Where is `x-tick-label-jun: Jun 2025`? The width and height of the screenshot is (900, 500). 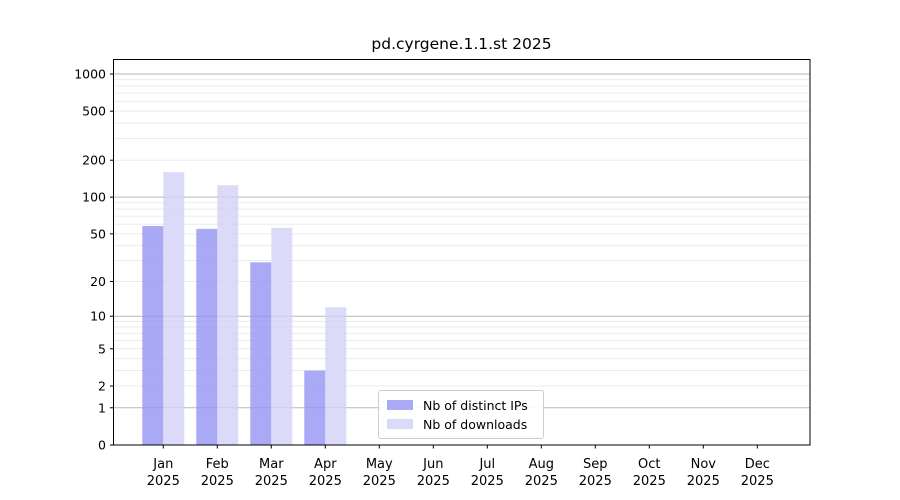 x-tick-label-jun: Jun 2025 is located at coordinates (433, 473).